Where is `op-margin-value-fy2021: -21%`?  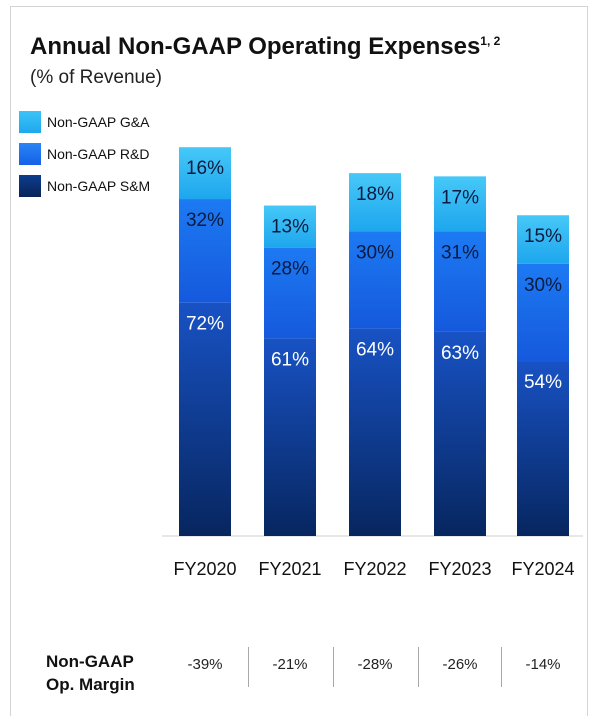
op-margin-value-fy2021: -21% is located at coordinates (290, 664).